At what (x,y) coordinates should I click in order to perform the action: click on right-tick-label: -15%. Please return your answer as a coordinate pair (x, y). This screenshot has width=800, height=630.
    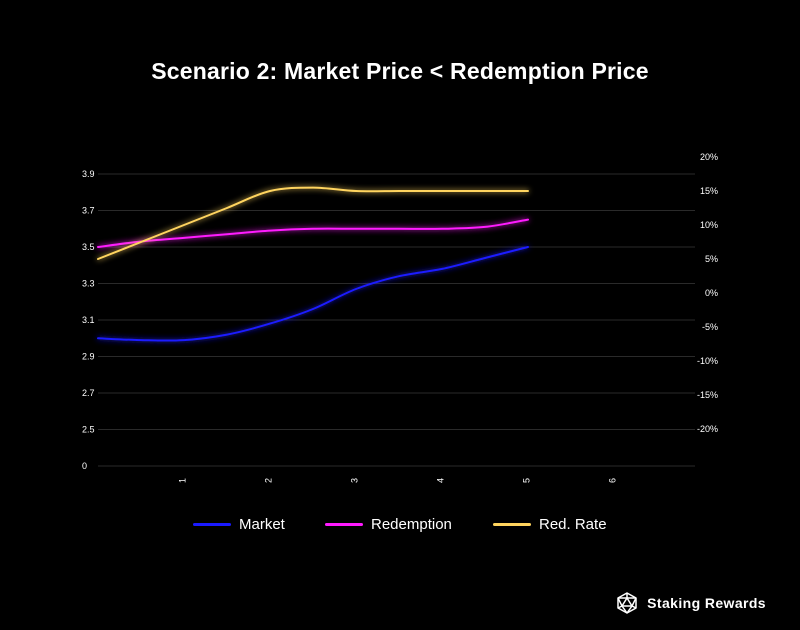
    Looking at the image, I should click on (707, 395).